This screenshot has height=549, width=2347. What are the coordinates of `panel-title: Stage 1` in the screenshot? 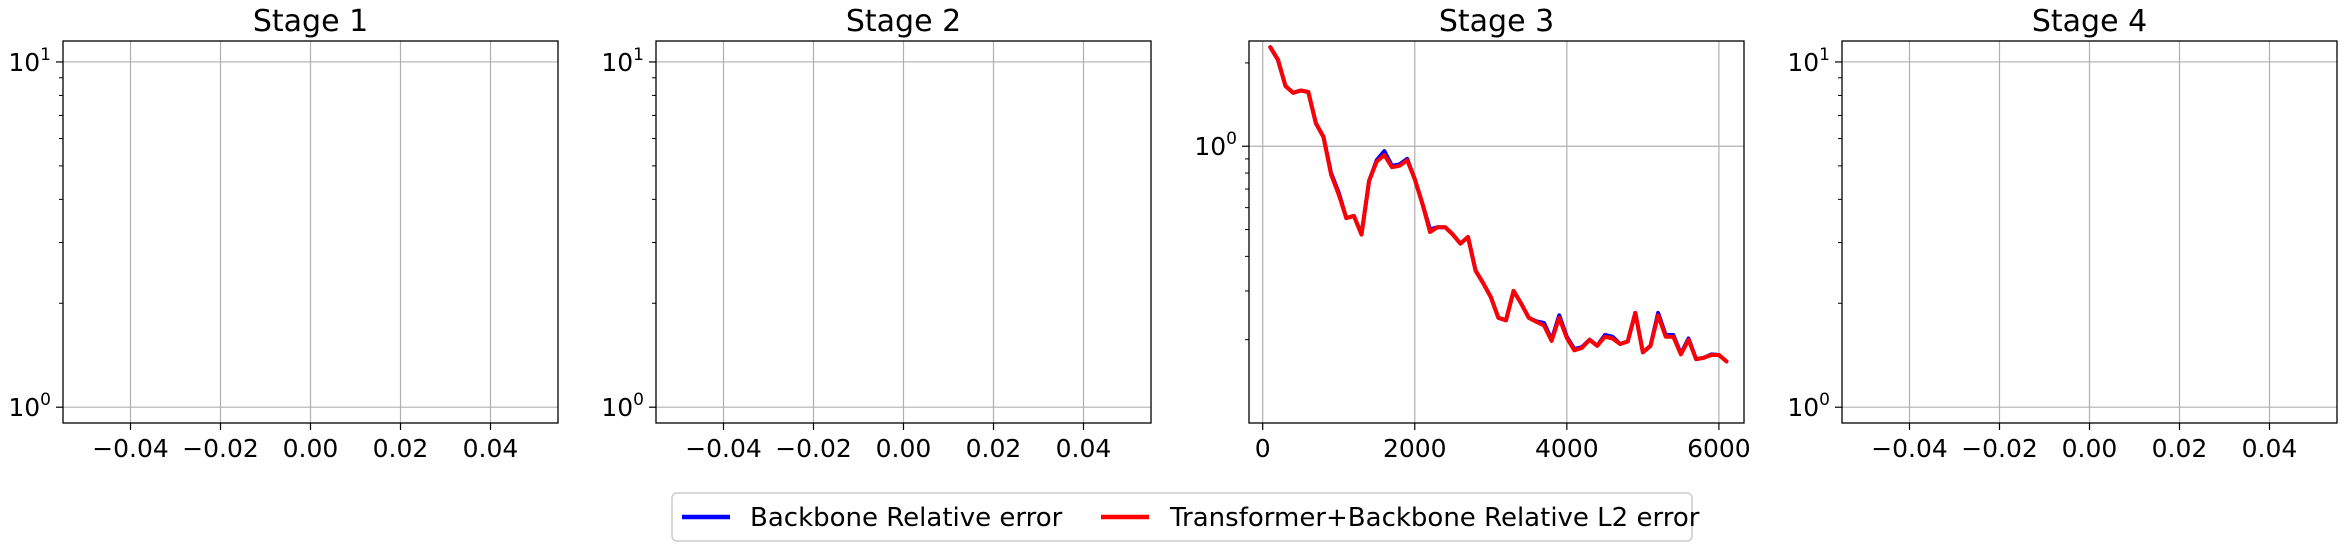 It's located at (310, 21).